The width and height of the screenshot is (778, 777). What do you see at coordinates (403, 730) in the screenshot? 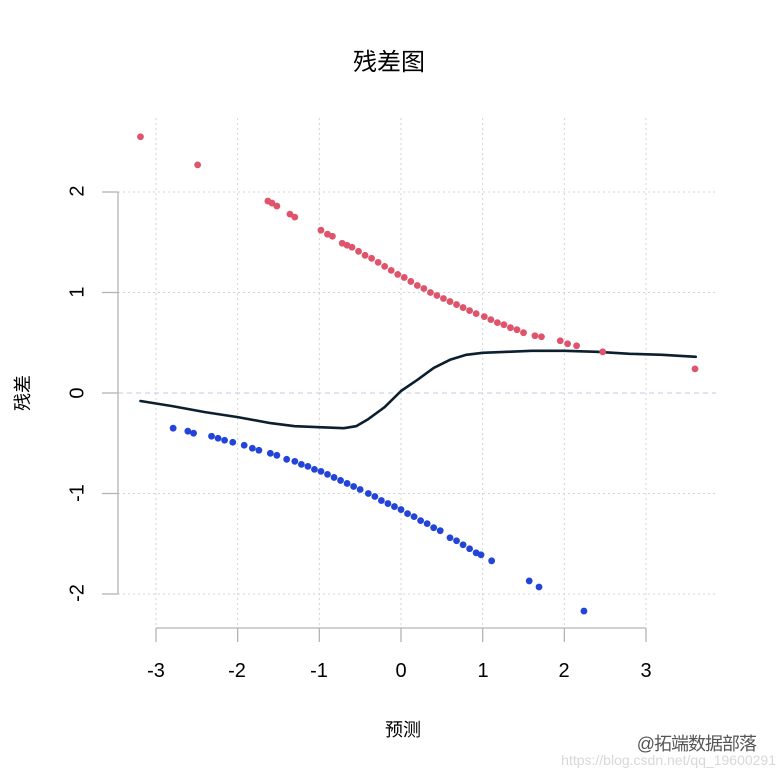
I see `x-axis-label: 预测` at bounding box center [403, 730].